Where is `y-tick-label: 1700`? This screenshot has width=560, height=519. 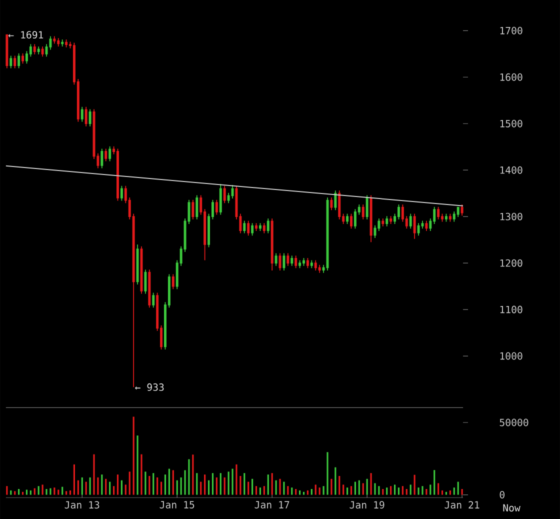
y-tick-label: 1700 is located at coordinates (511, 30).